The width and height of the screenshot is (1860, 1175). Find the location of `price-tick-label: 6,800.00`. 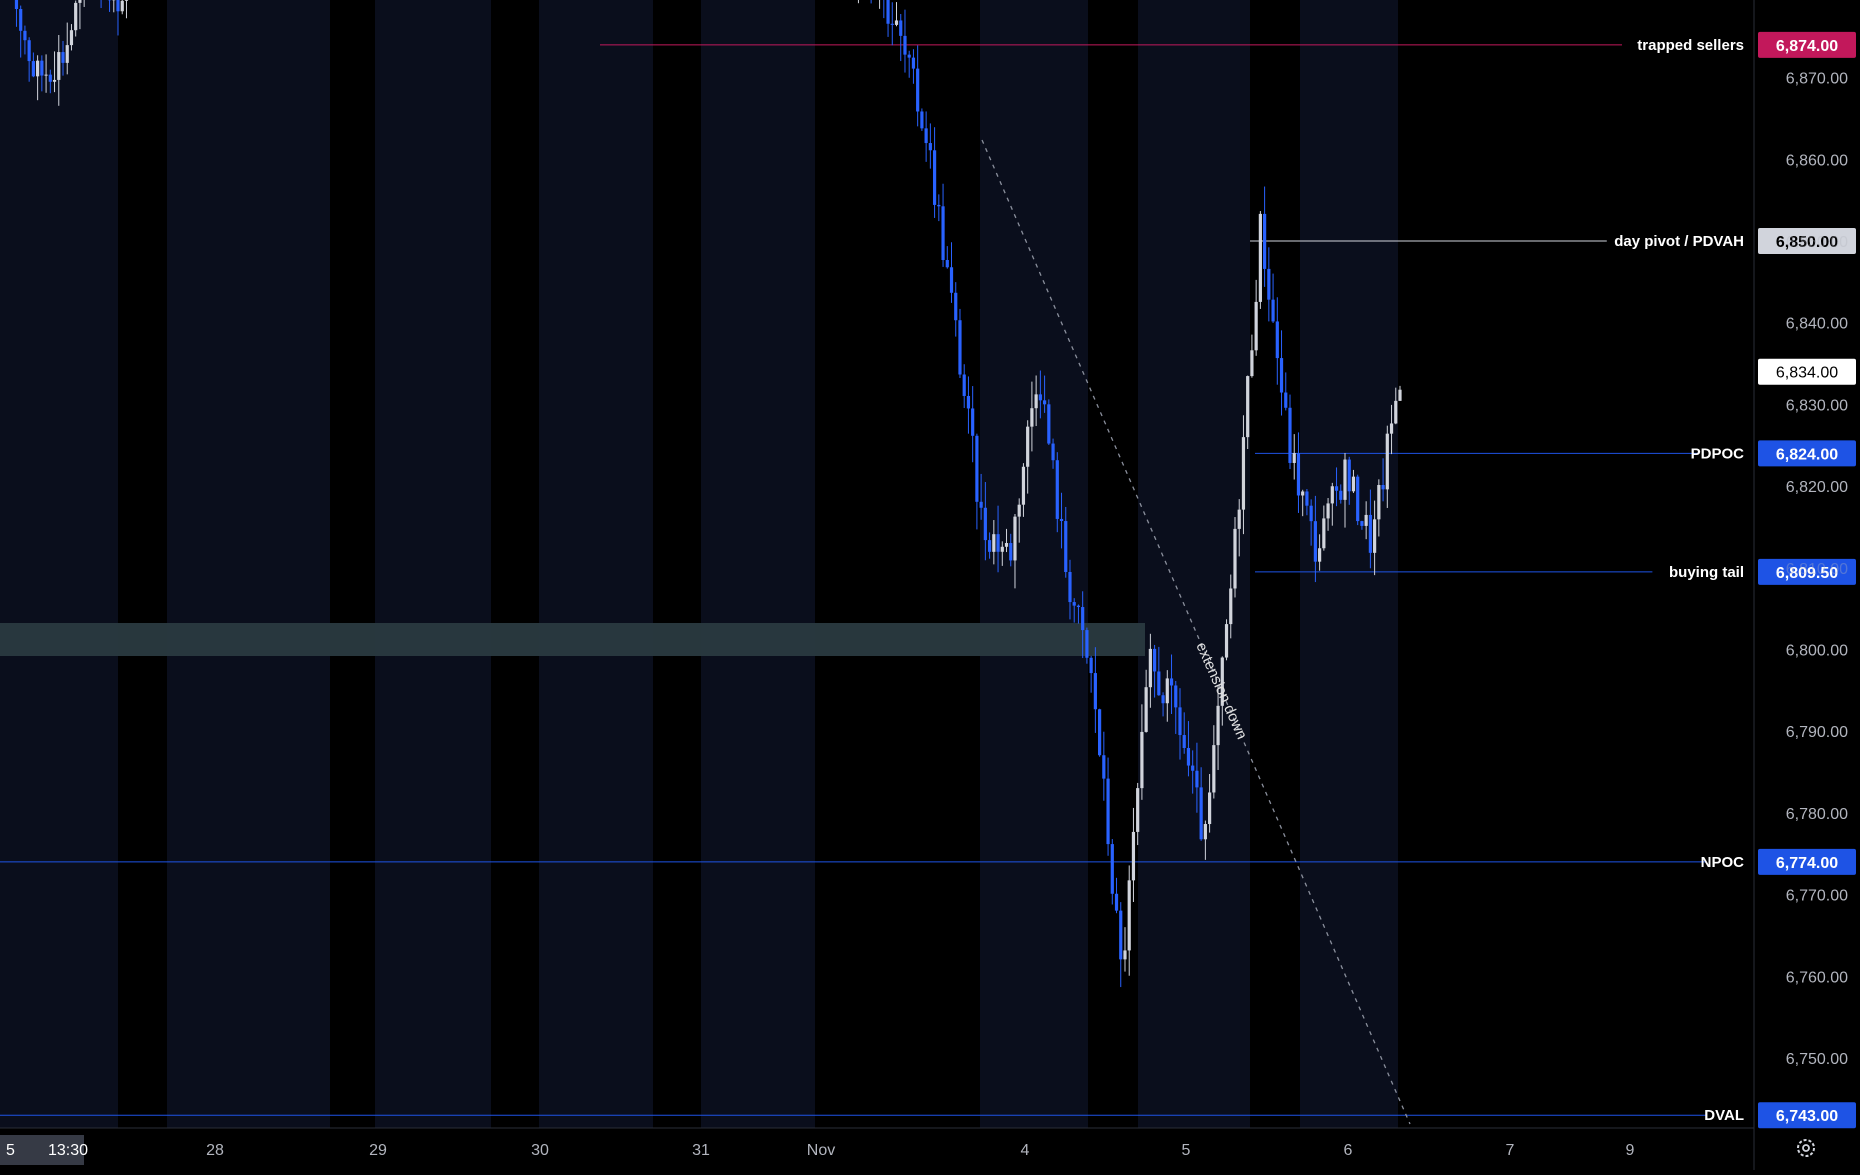

price-tick-label: 6,800.00 is located at coordinates (1817, 651).